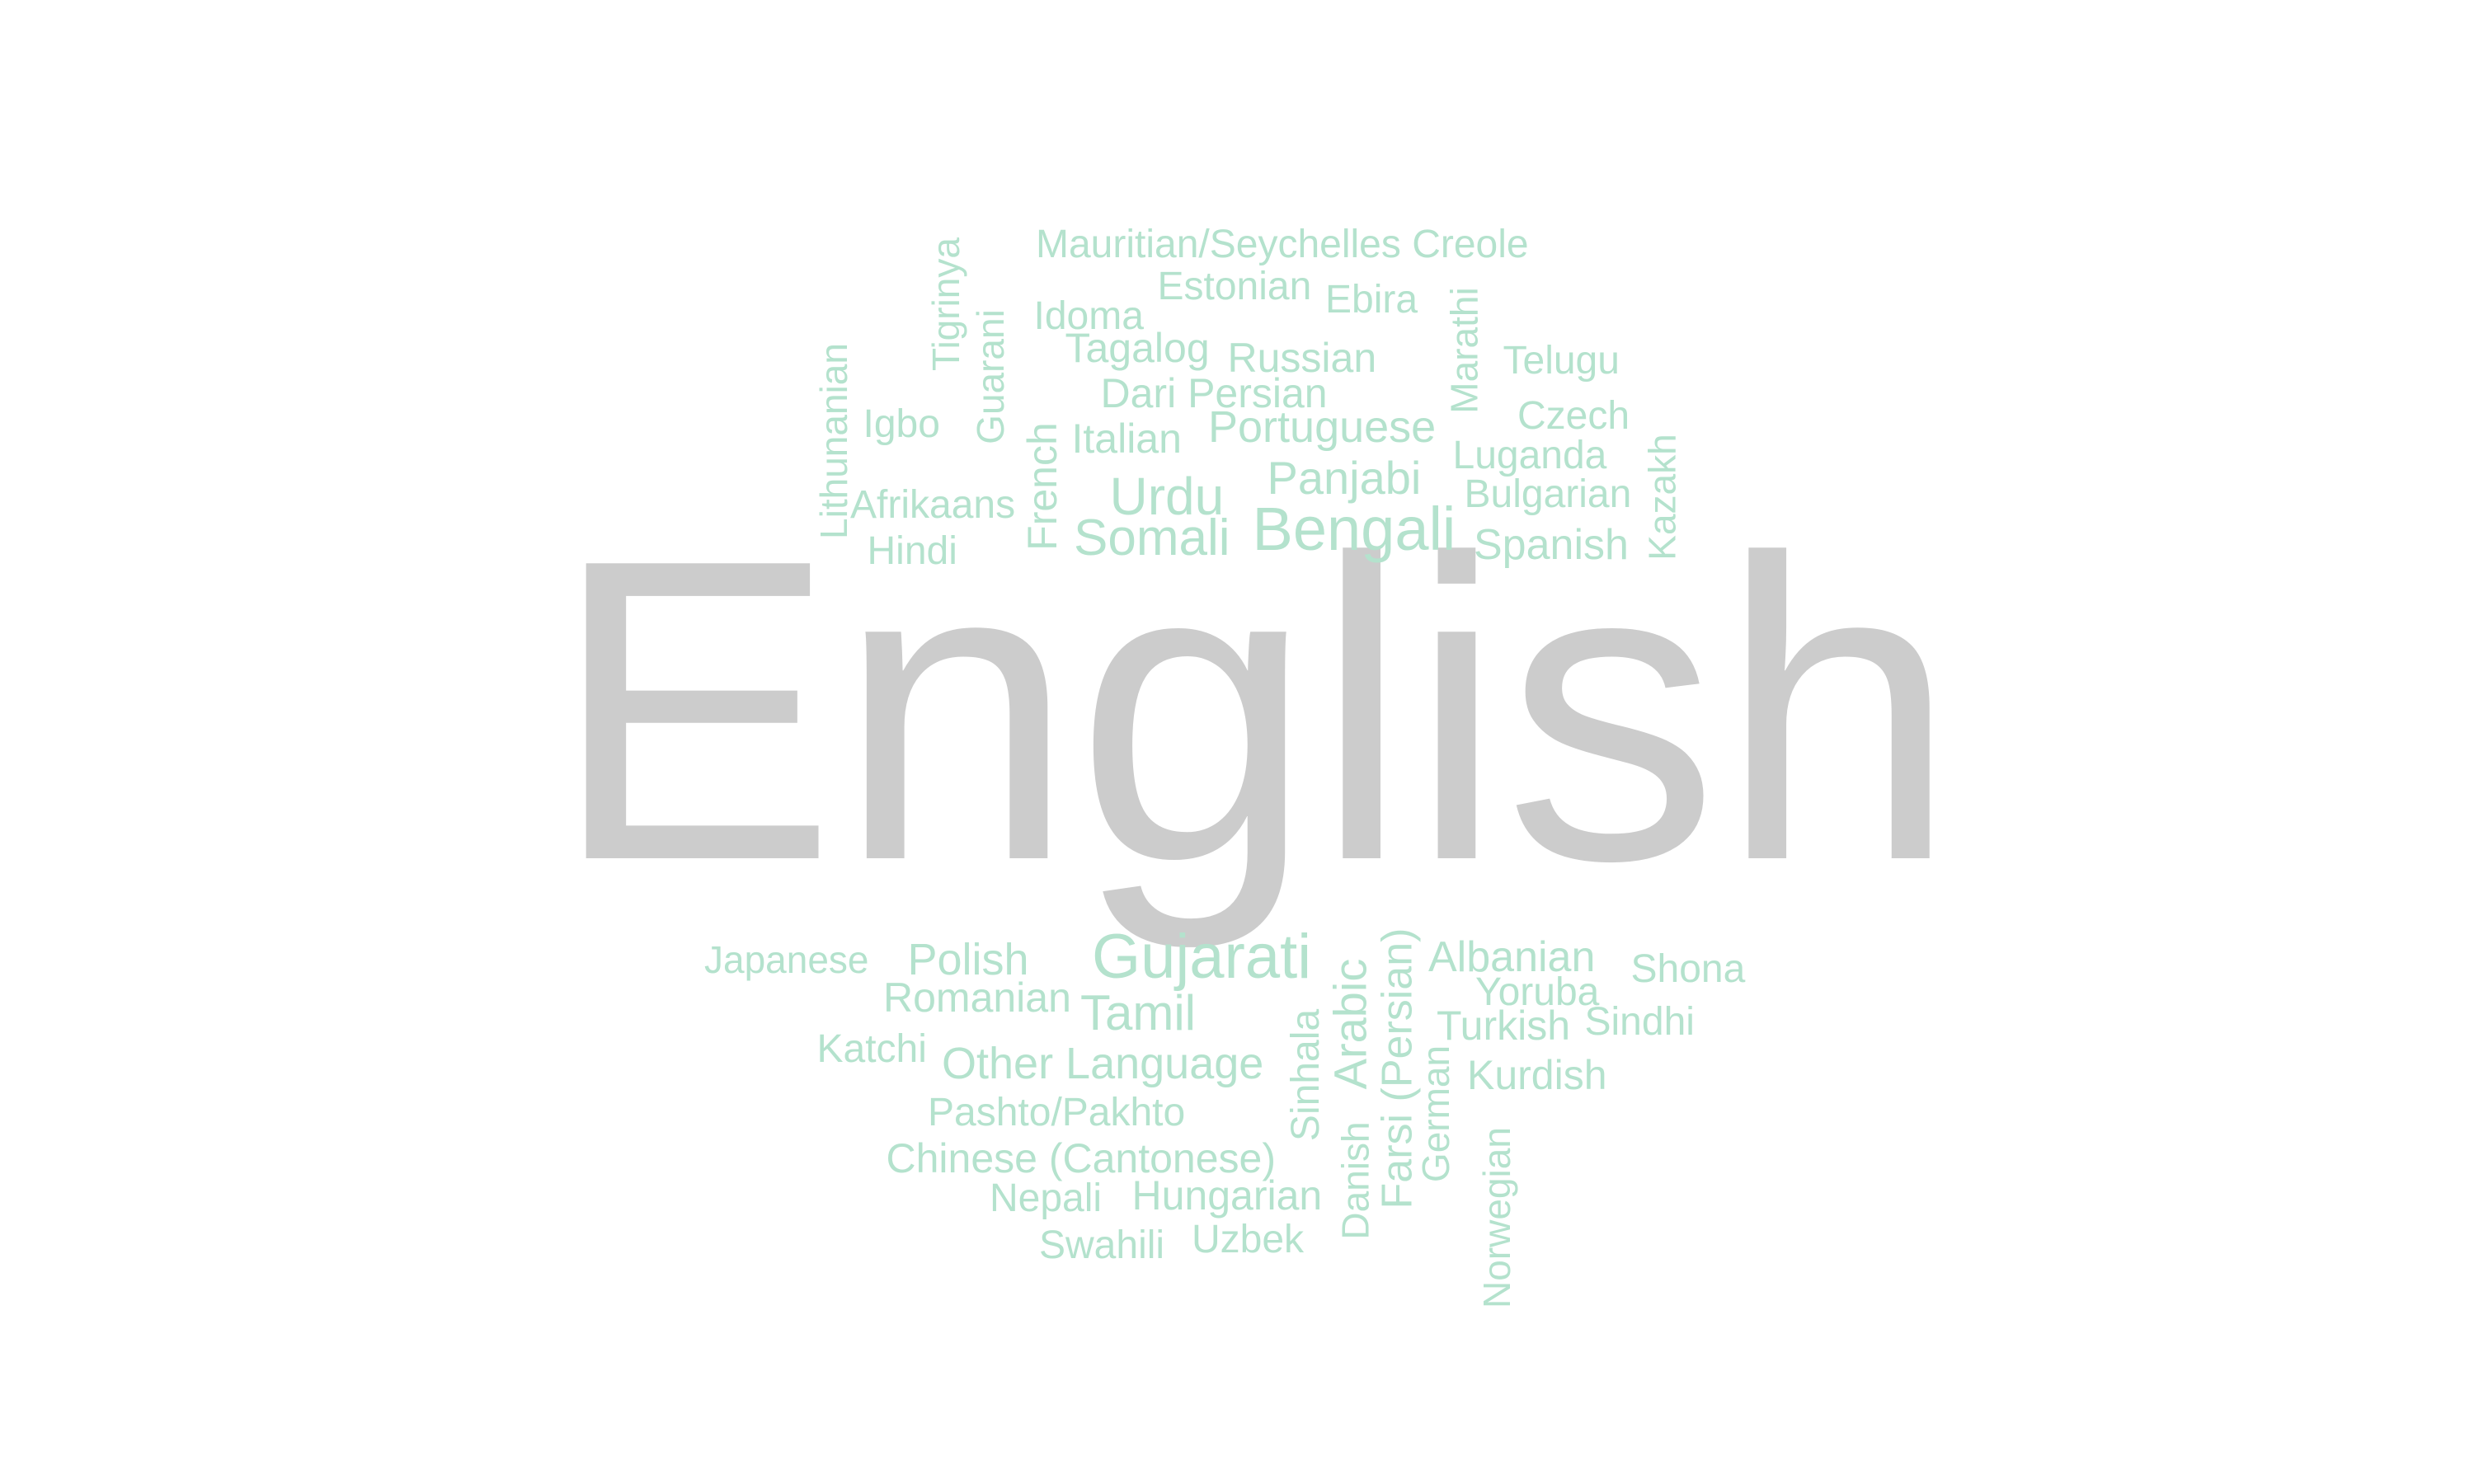 This screenshot has width=2474, height=1484. Describe the element at coordinates (1057, 1112) in the screenshot. I see `word-pashto-pakhto: Pashto/Pakhto` at that location.